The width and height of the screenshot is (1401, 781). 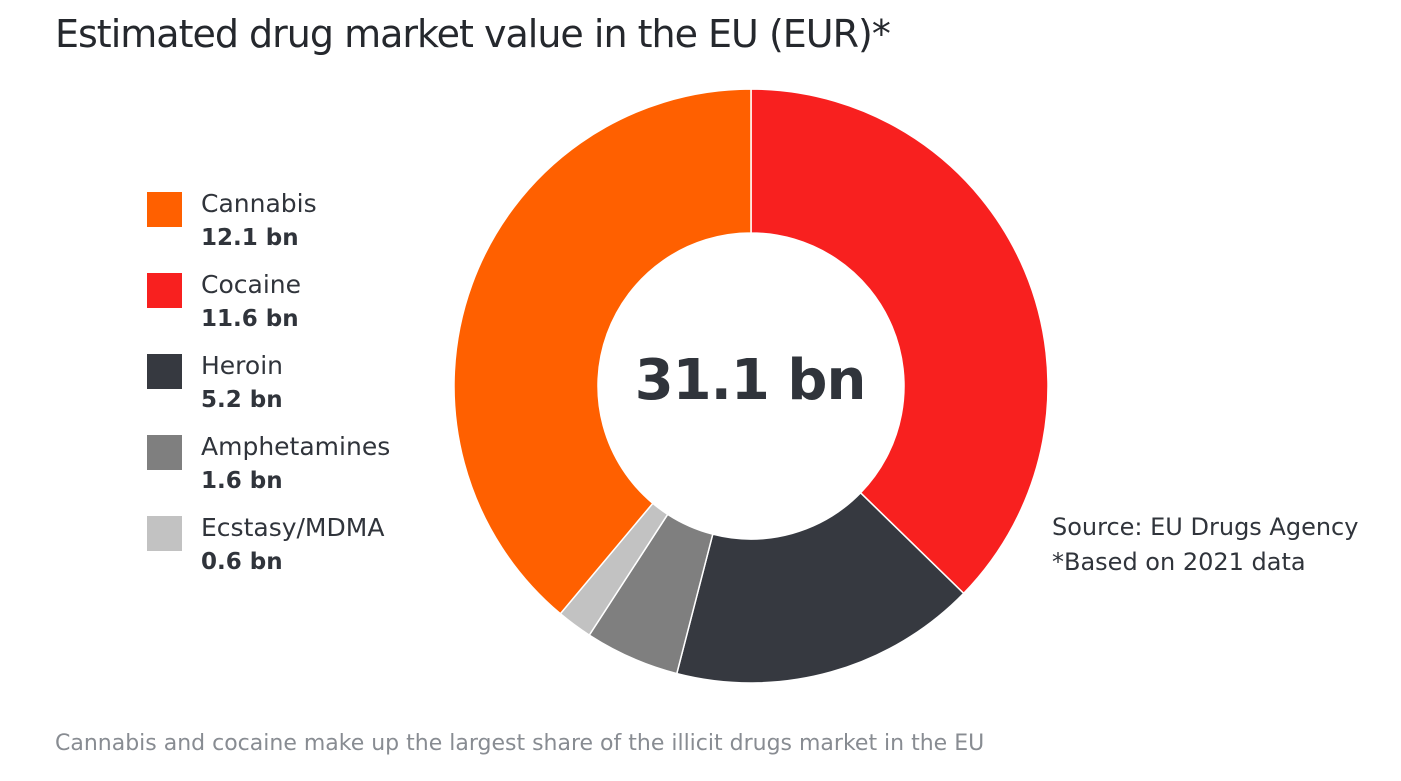 I want to click on data-year-note: *Based on 2021 data, so click(x=1179, y=562).